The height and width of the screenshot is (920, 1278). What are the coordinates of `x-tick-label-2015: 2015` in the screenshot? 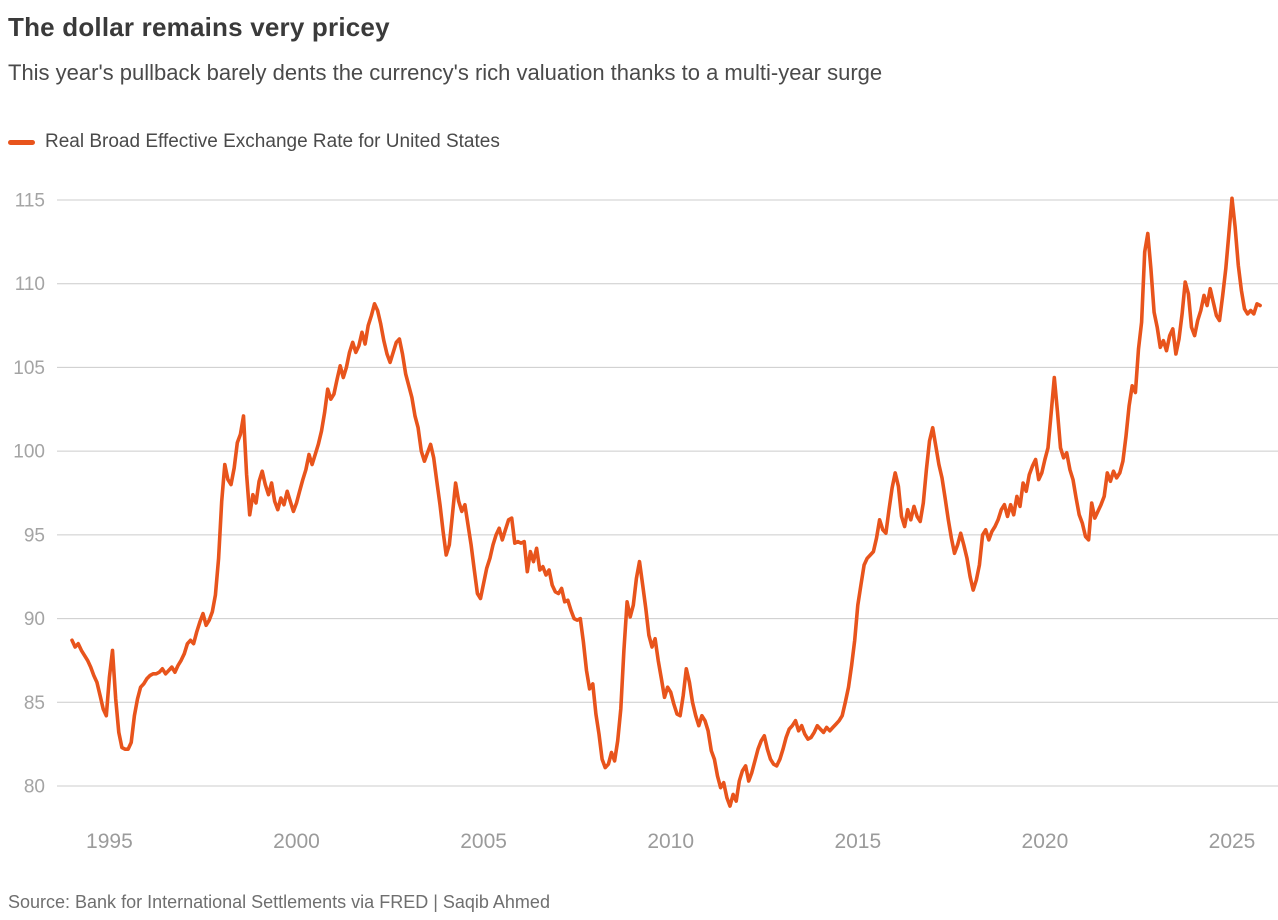 It's located at (857, 841).